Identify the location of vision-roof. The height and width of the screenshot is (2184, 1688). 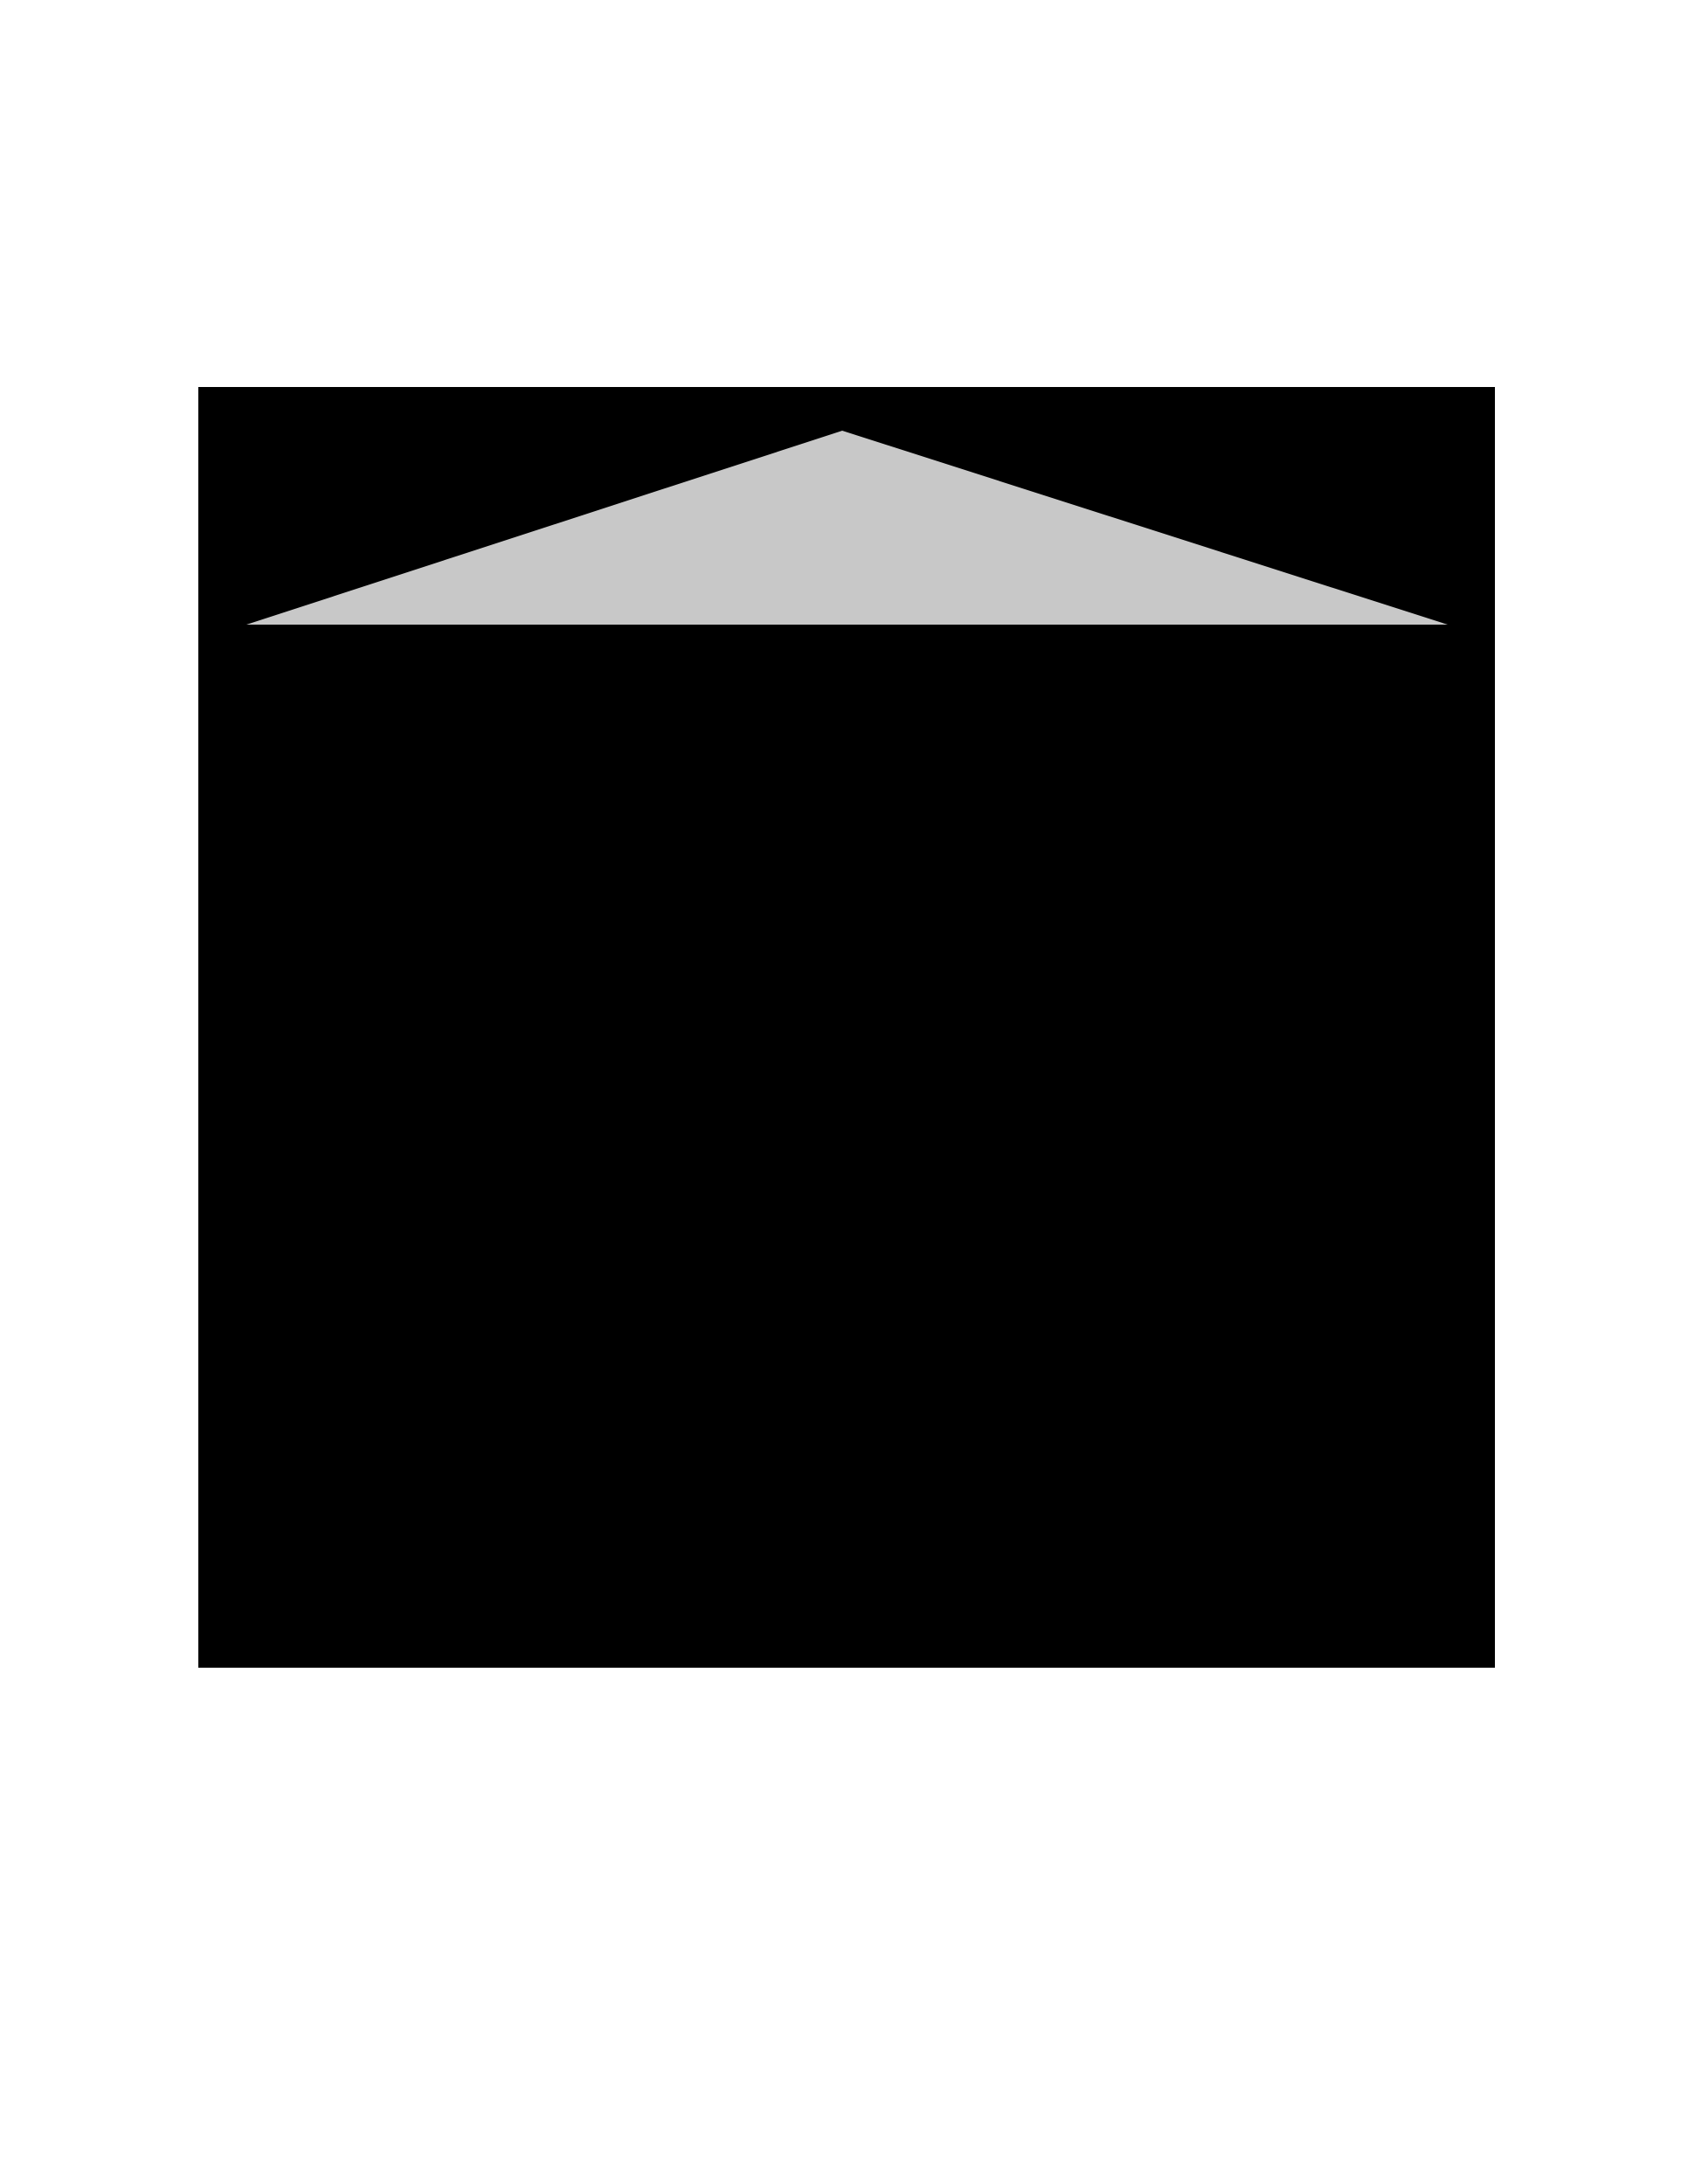
(847, 528).